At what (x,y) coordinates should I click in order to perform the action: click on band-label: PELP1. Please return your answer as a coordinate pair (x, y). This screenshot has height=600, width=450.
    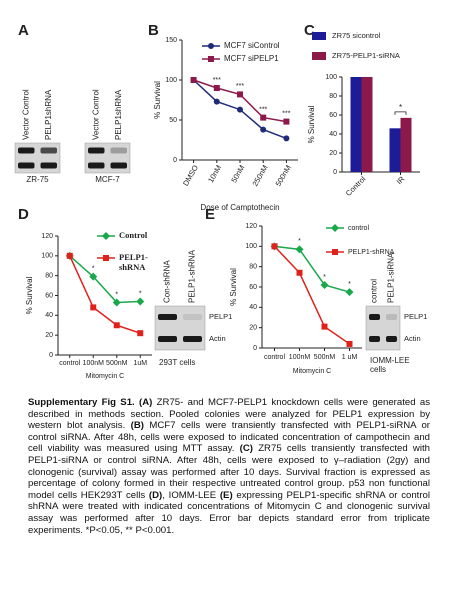
    Looking at the image, I should click on (220, 316).